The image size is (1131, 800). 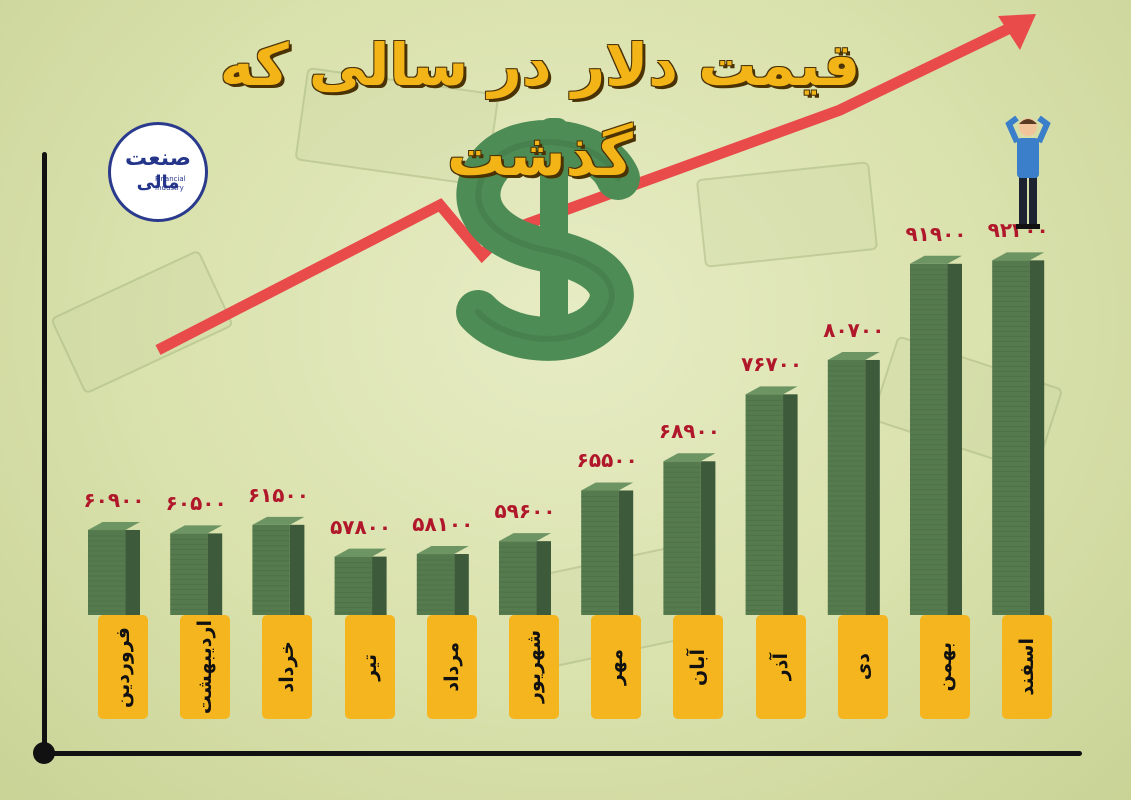 I want to click on month-label: اردیبهشت, so click(x=205, y=667).